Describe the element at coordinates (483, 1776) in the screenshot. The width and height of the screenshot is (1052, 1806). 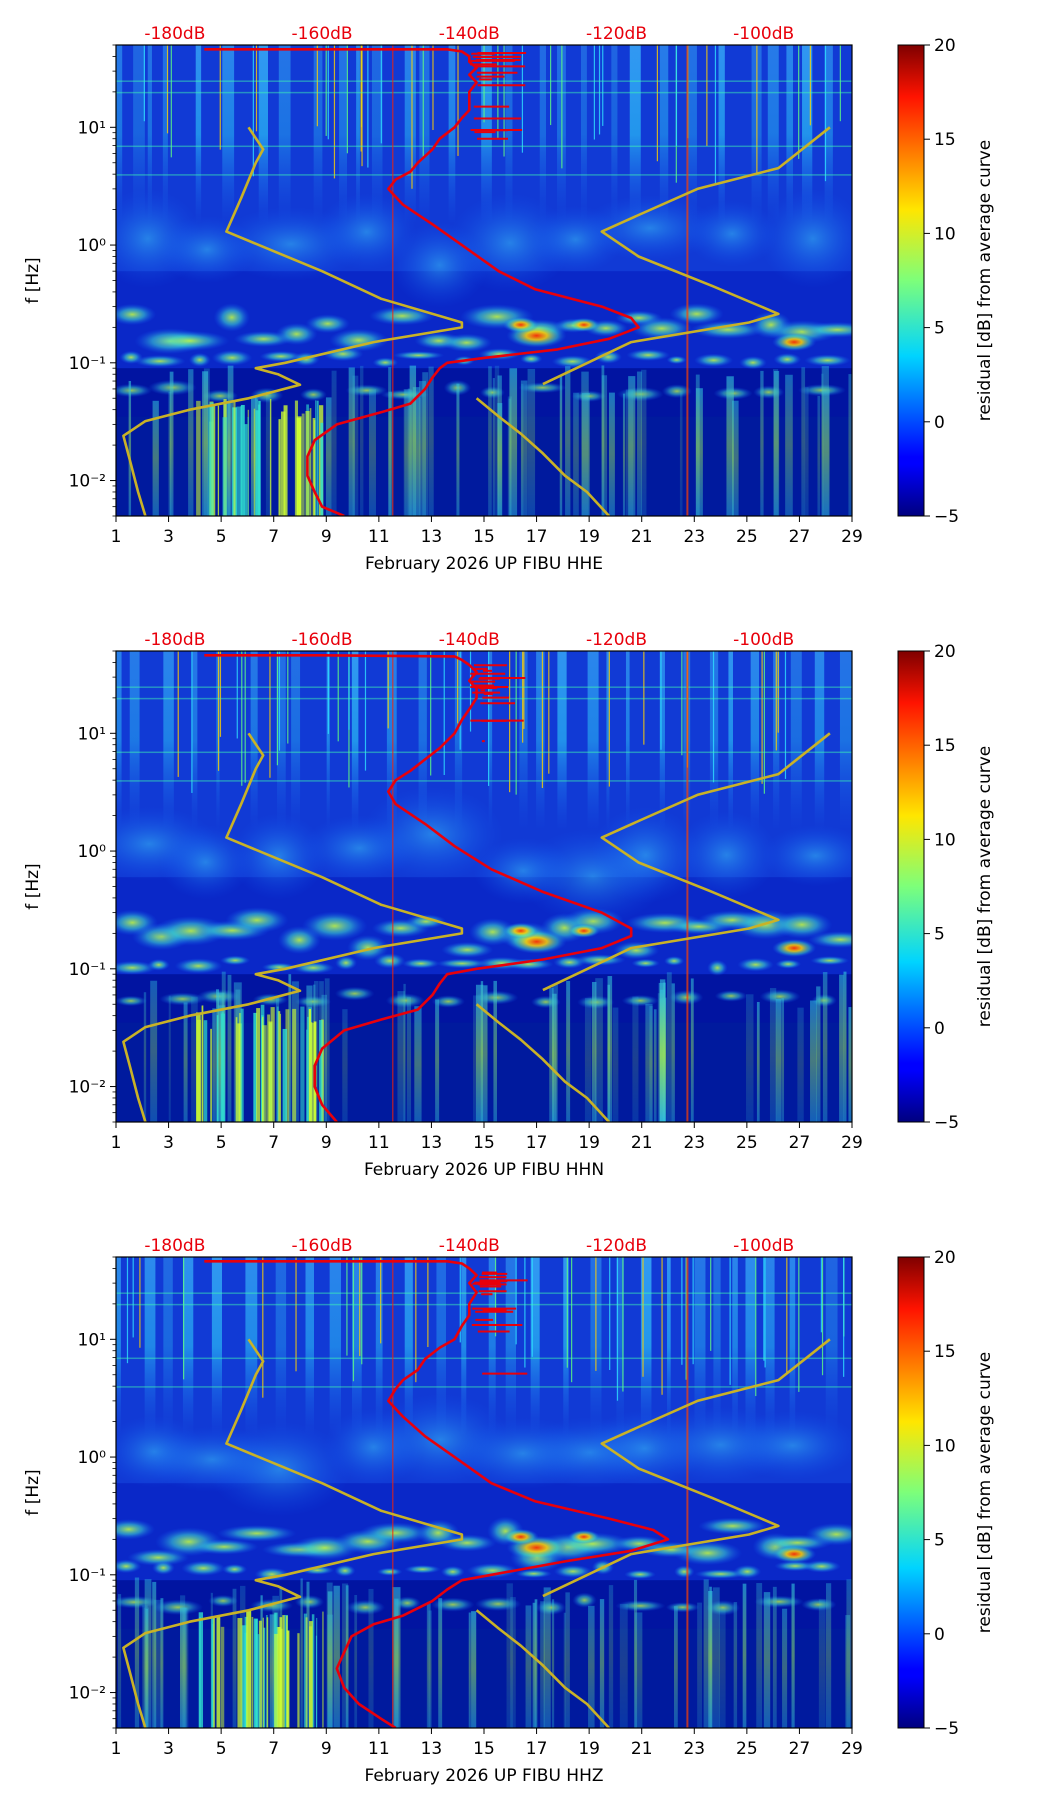
I see `x-axis-title: February 2026 UP FIBU HHZ` at that location.